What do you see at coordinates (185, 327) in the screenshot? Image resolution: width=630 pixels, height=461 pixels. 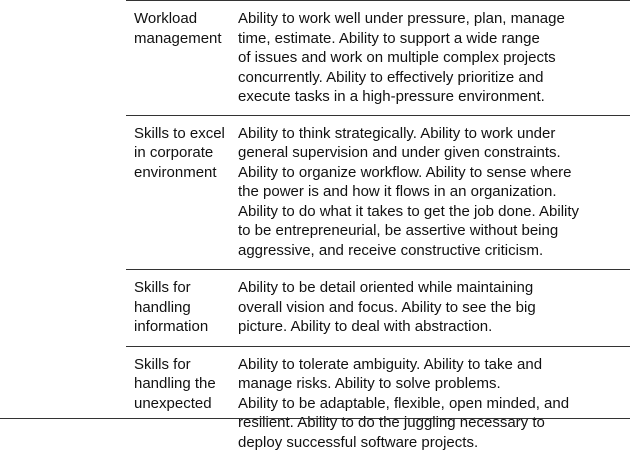 I see `label-line: information` at bounding box center [185, 327].